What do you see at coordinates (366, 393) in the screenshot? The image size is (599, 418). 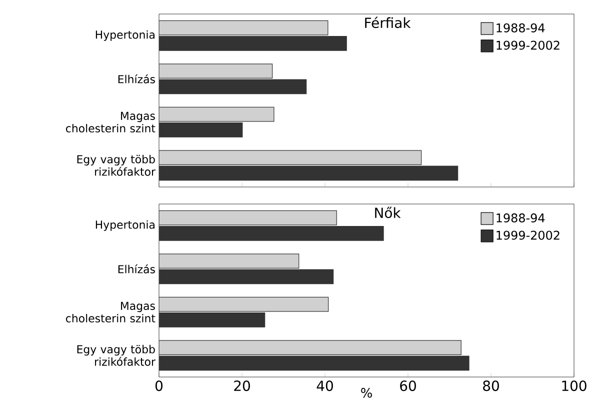 I see `x-axis-title: %` at bounding box center [366, 393].